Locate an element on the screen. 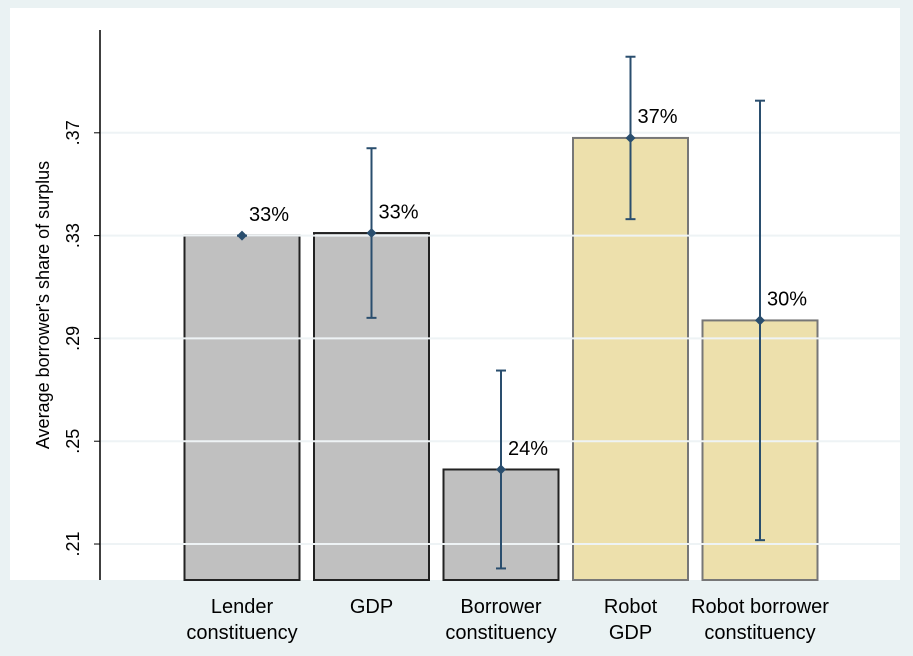 This screenshot has height=656, width=913. y-tick-label: .21 is located at coordinates (73, 544).